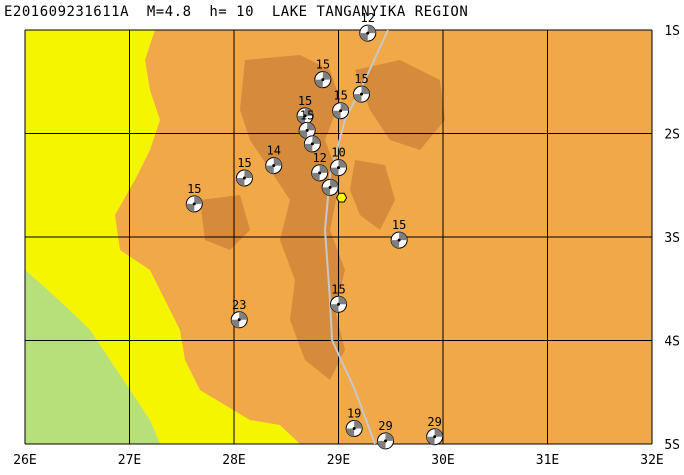  Describe the element at coordinates (651, 460) in the screenshot. I see `longitude-tick-label: 32E` at that location.